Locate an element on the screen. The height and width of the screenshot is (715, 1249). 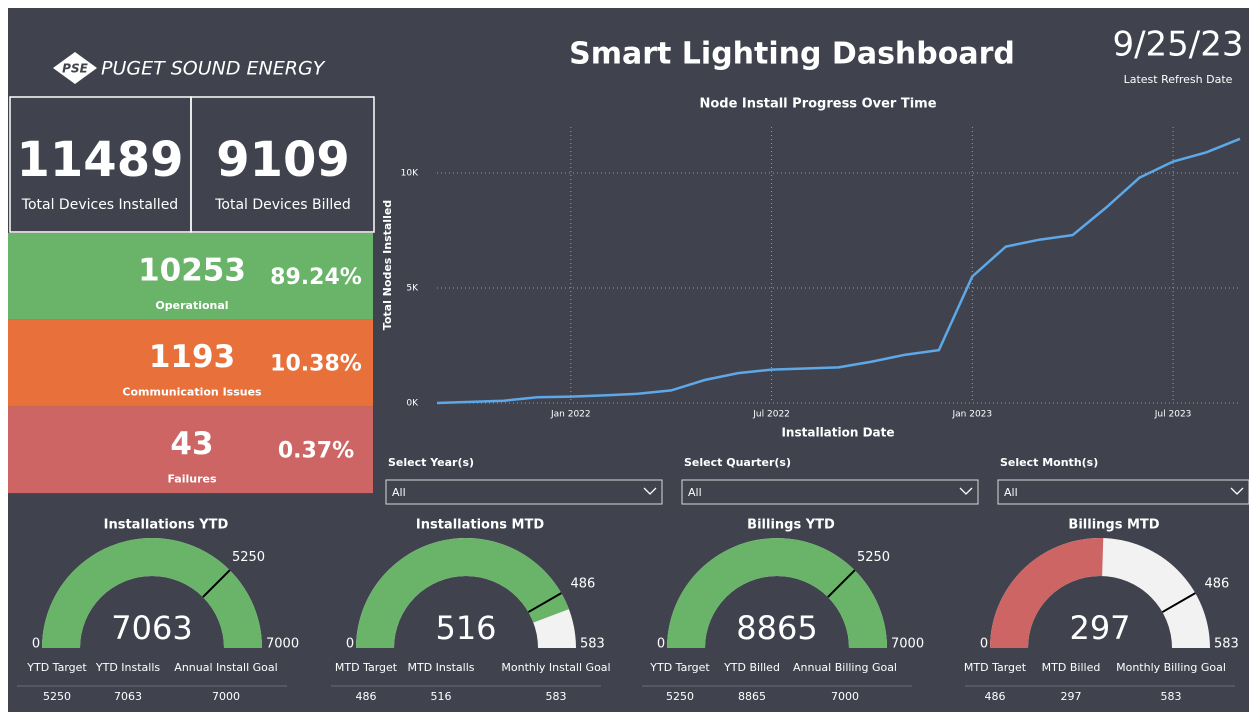
status-value: 10253 is located at coordinates (192, 271).